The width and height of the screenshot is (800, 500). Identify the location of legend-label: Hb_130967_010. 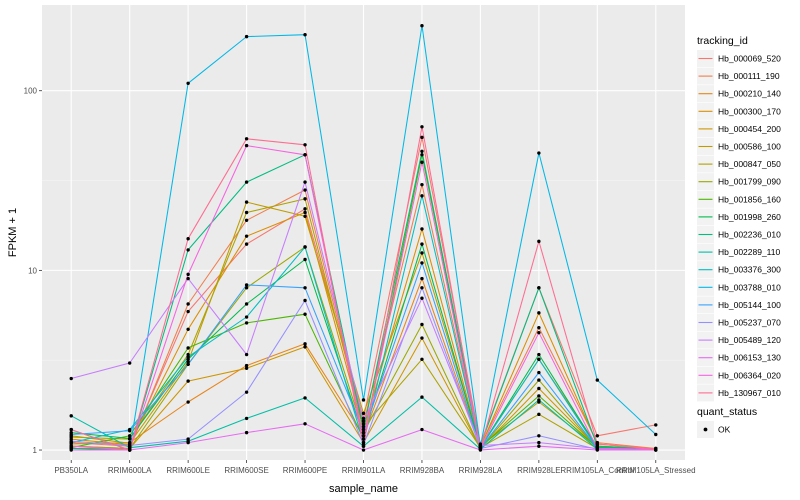
(749, 393).